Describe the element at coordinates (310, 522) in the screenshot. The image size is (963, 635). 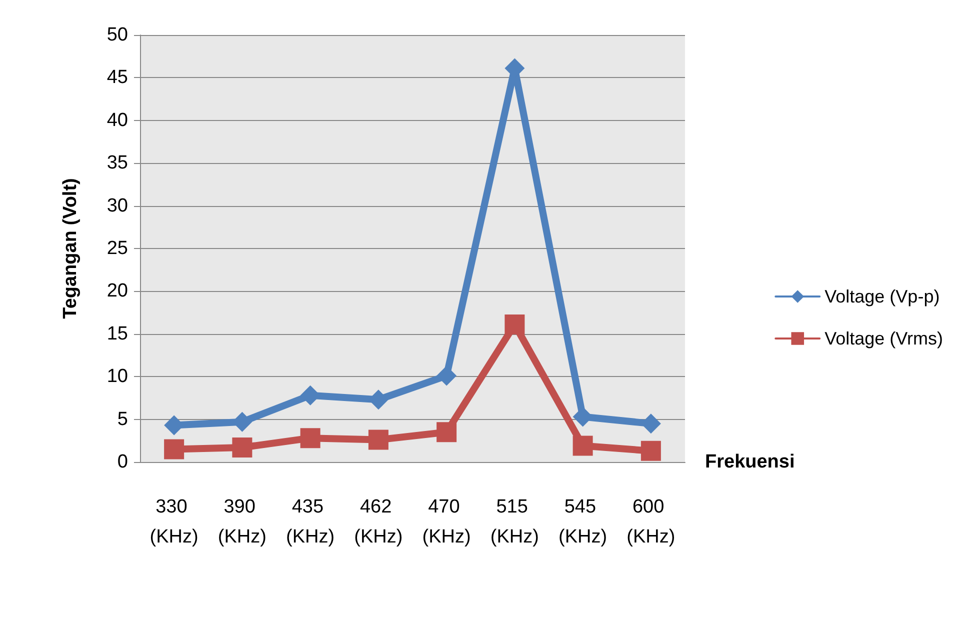
I see `x-tick-label: 435 (KHz)` at that location.